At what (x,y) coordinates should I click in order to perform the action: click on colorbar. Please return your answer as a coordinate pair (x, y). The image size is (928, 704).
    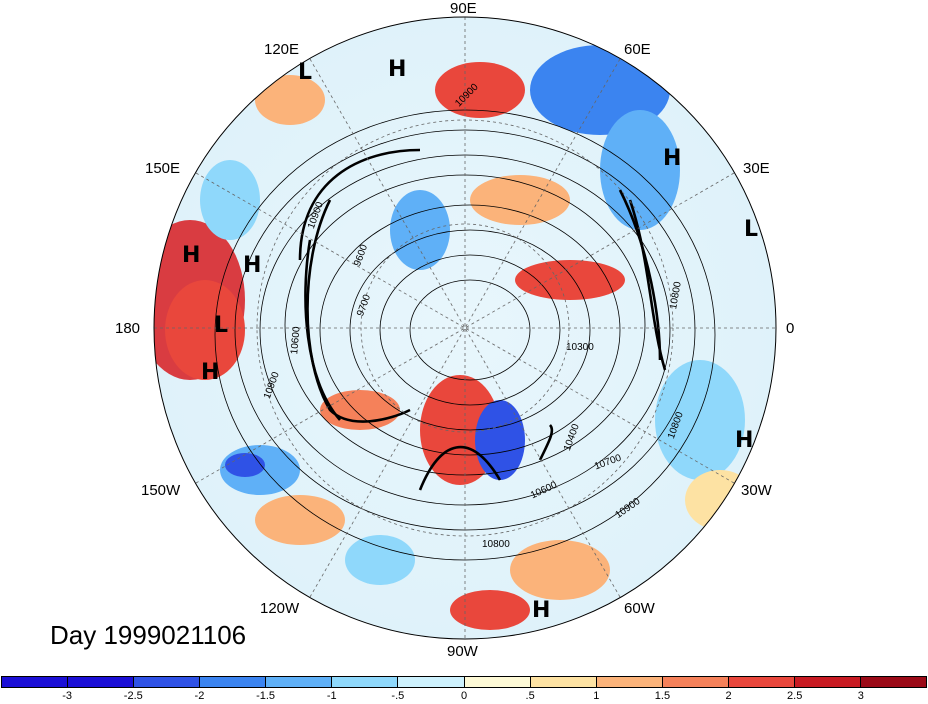
    Looking at the image, I should click on (464, 682).